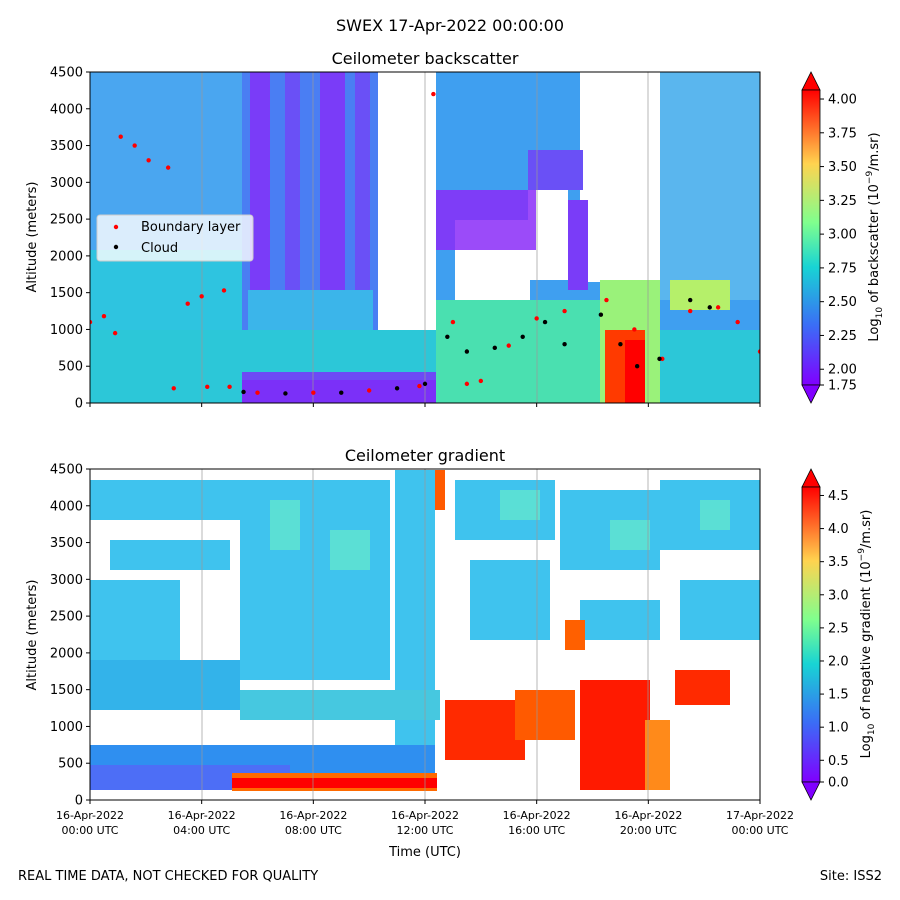 The image size is (900, 900). Describe the element at coordinates (425, 405) in the screenshot. I see `backscatter-x-ticks` at that location.